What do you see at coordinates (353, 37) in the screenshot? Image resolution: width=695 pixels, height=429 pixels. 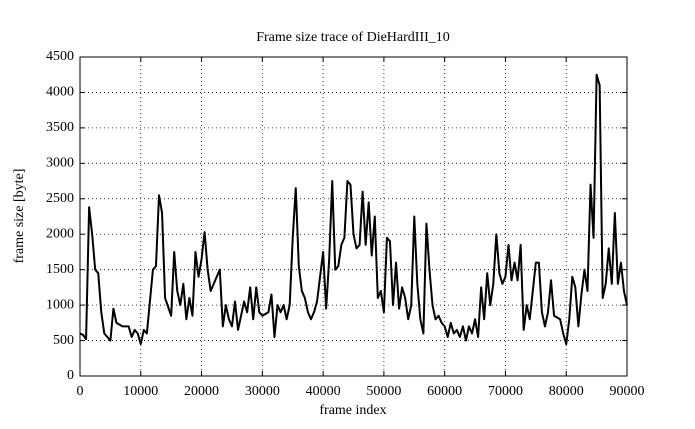 I see `chart-title: Frame size trace of DieHardIII_10` at bounding box center [353, 37].